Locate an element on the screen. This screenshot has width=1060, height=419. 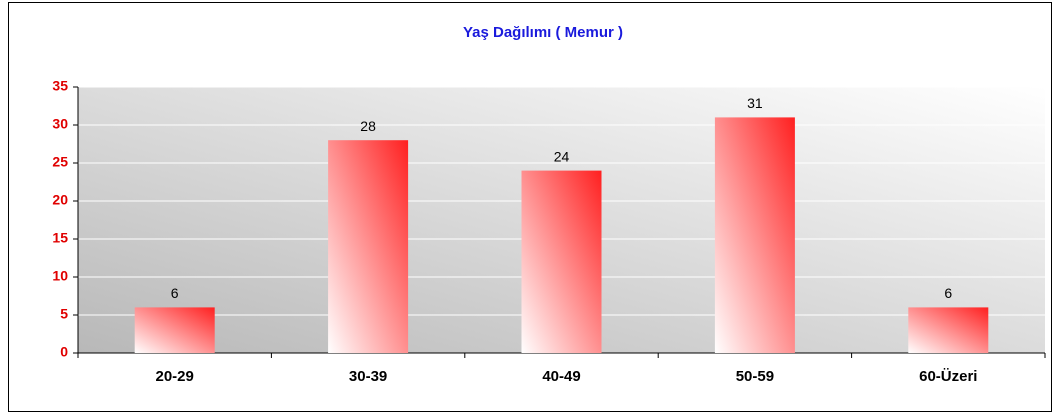
data-label: 31 is located at coordinates (755, 103).